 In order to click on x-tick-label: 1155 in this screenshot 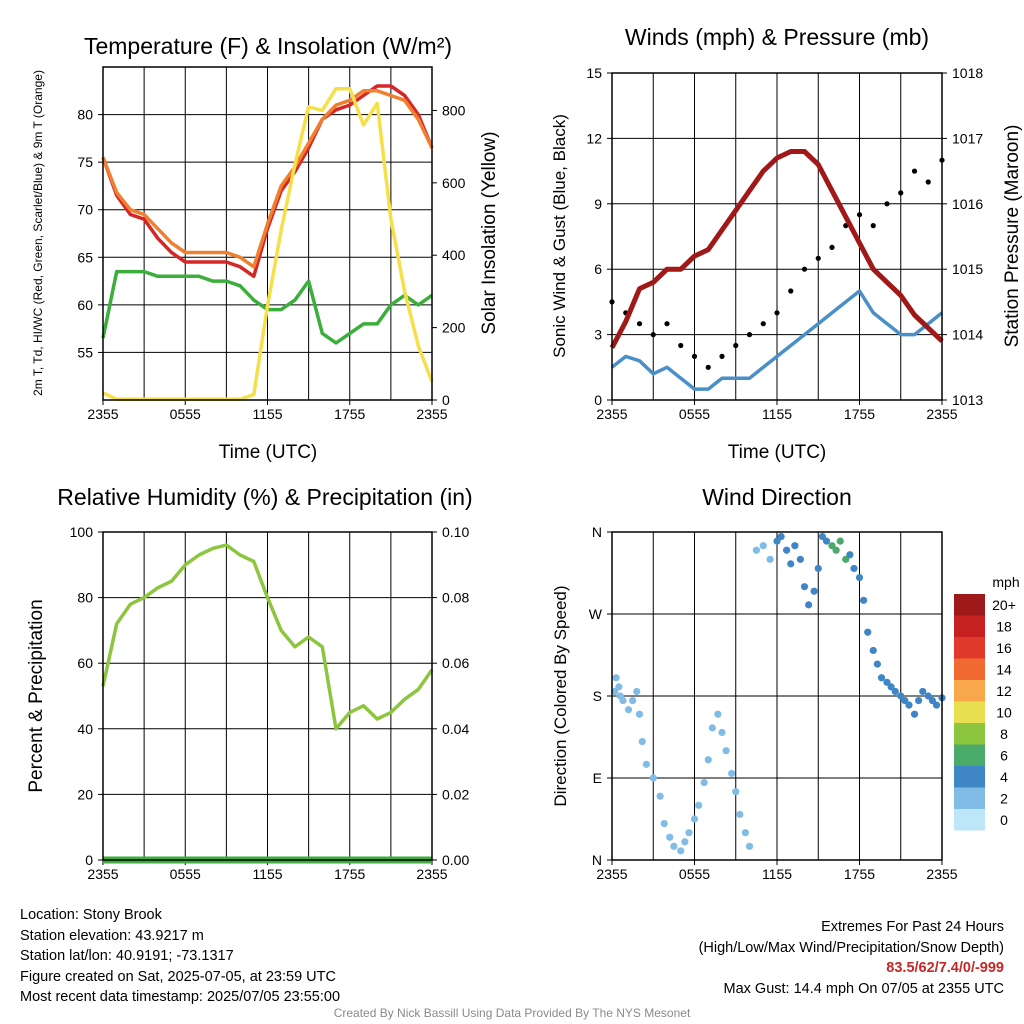, I will do `click(777, 414)`.